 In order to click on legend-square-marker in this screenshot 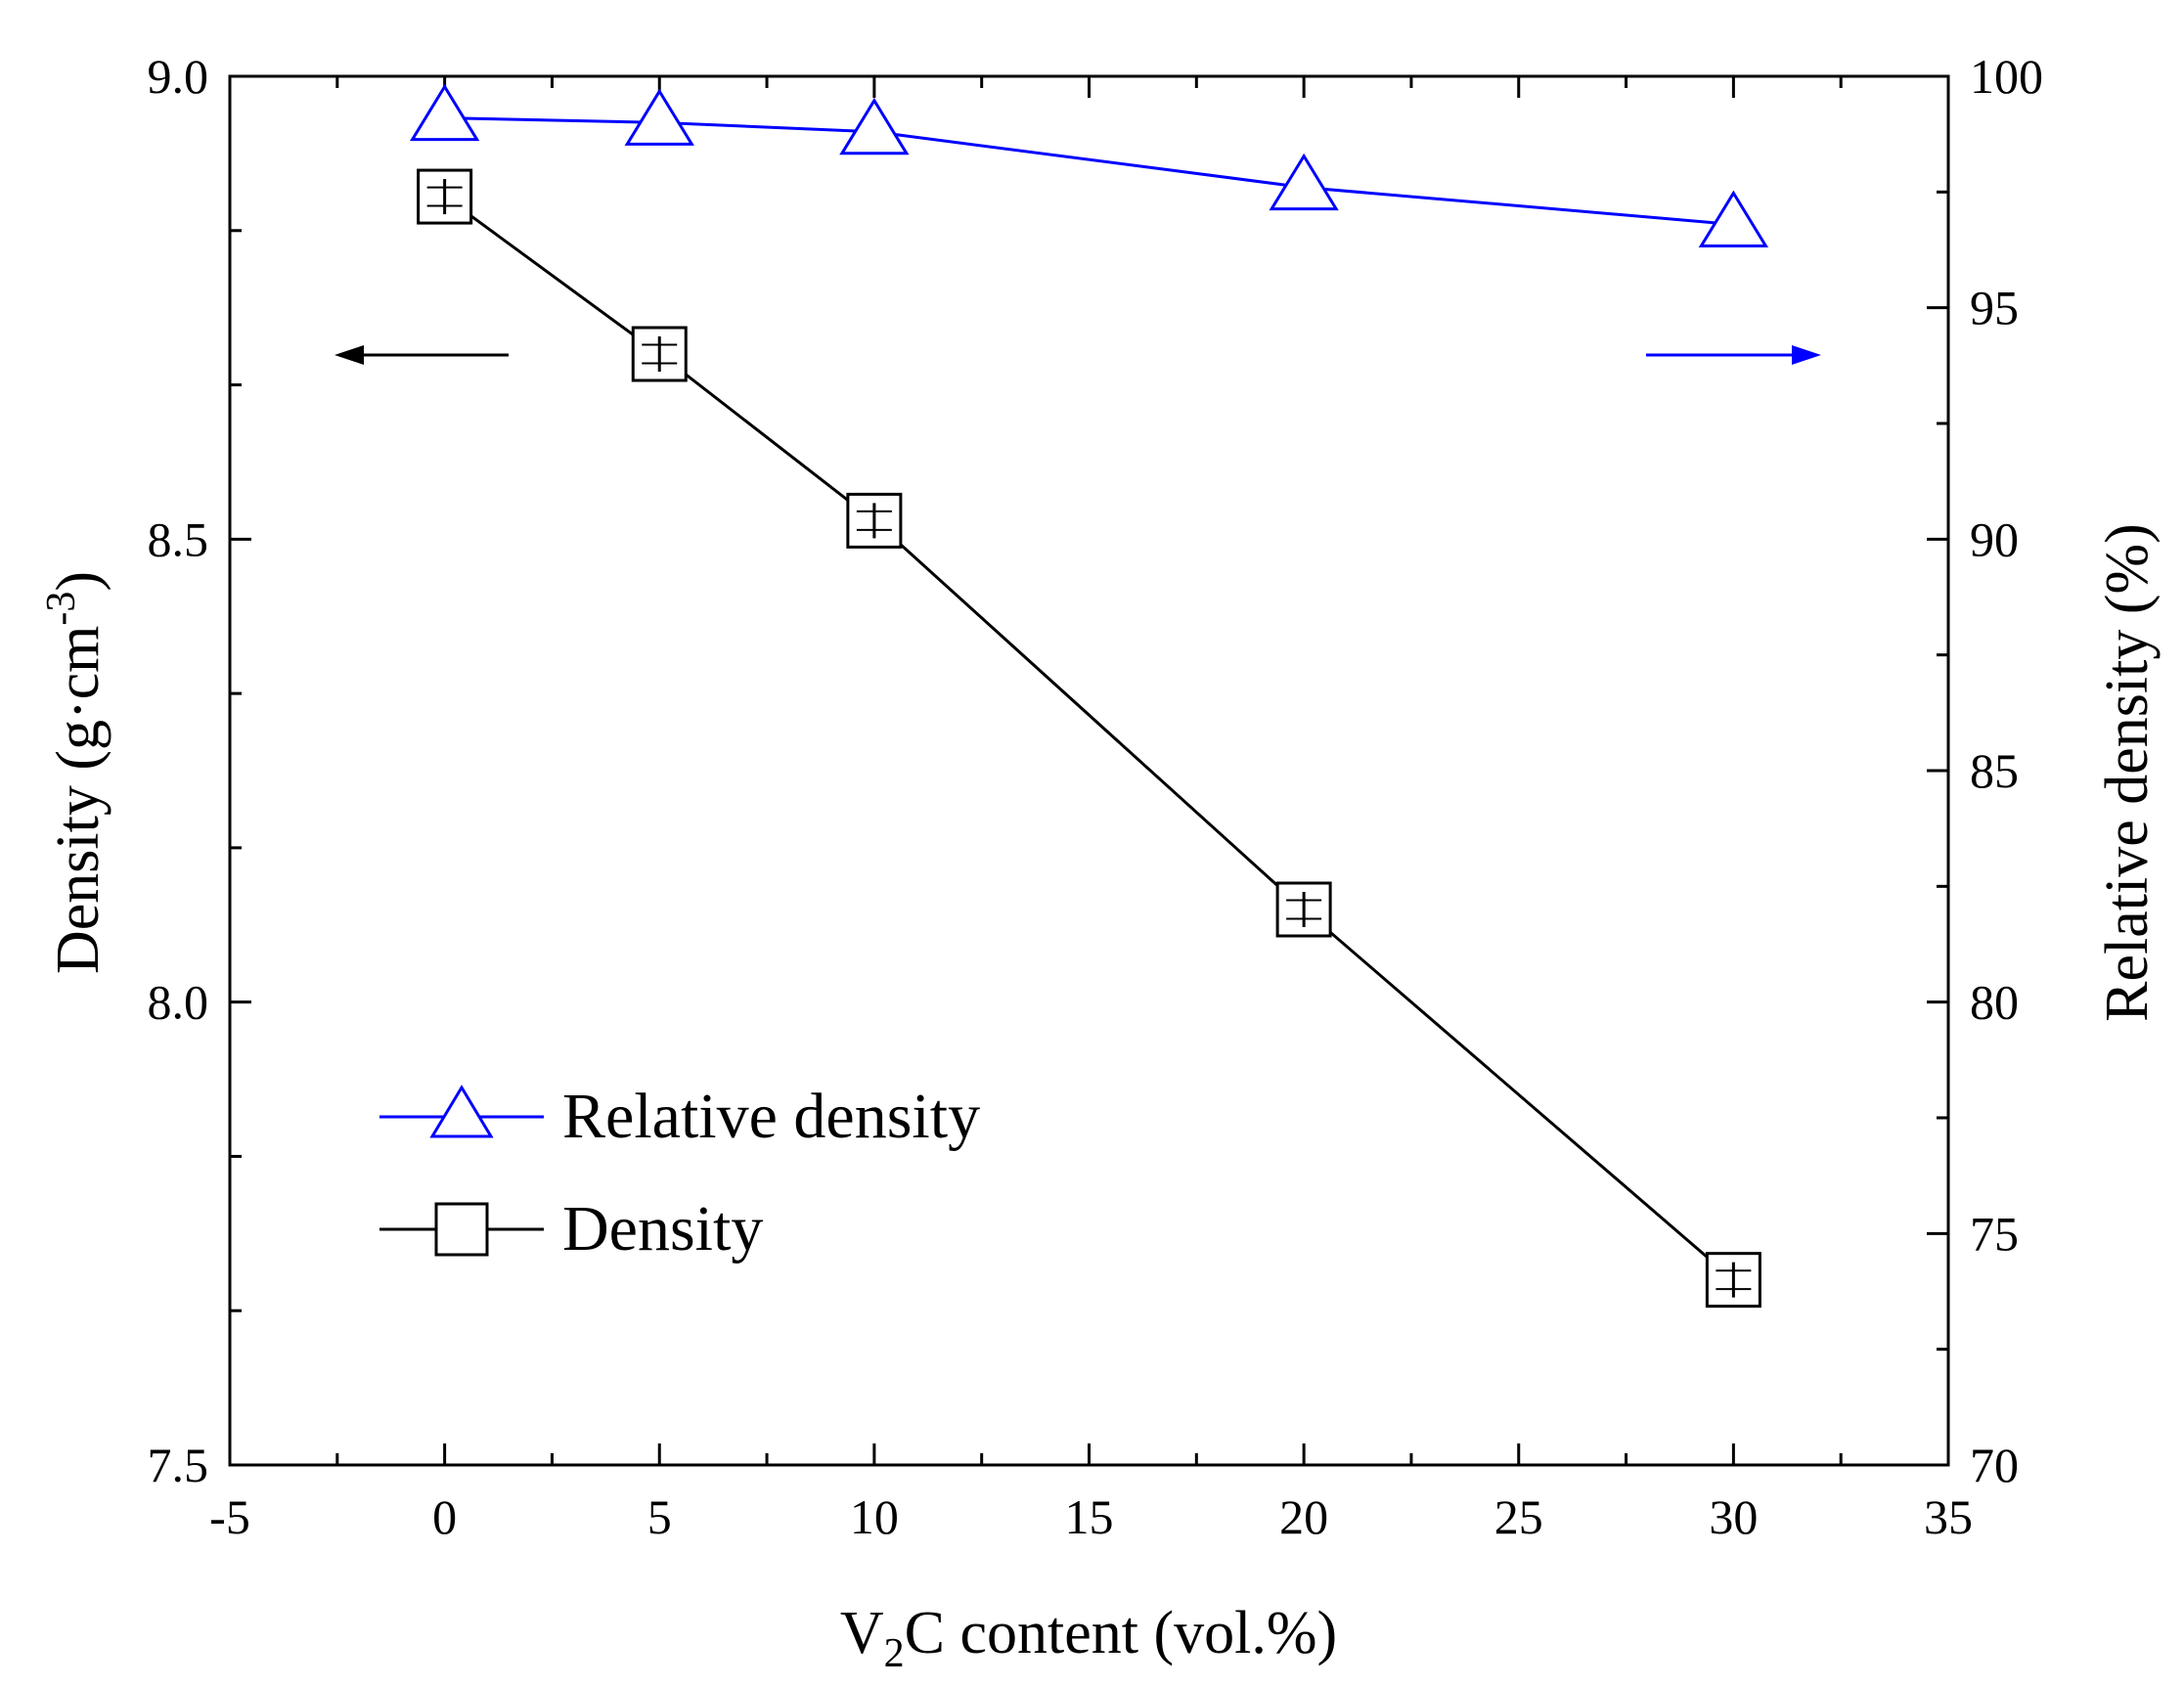, I will do `click(461, 1229)`.